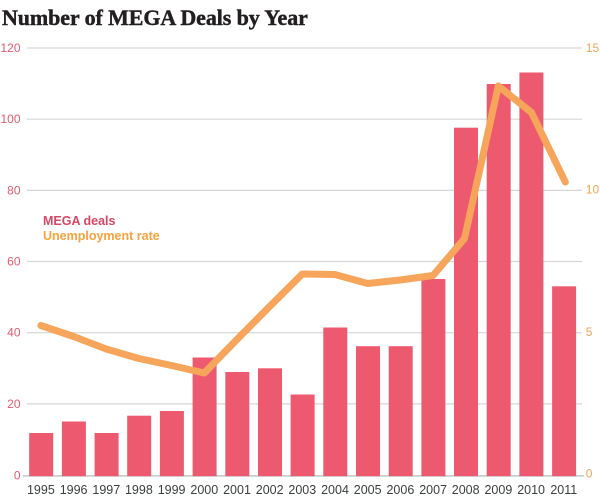 This screenshot has height=502, width=600. I want to click on svg-text: 1995, so click(41, 490).